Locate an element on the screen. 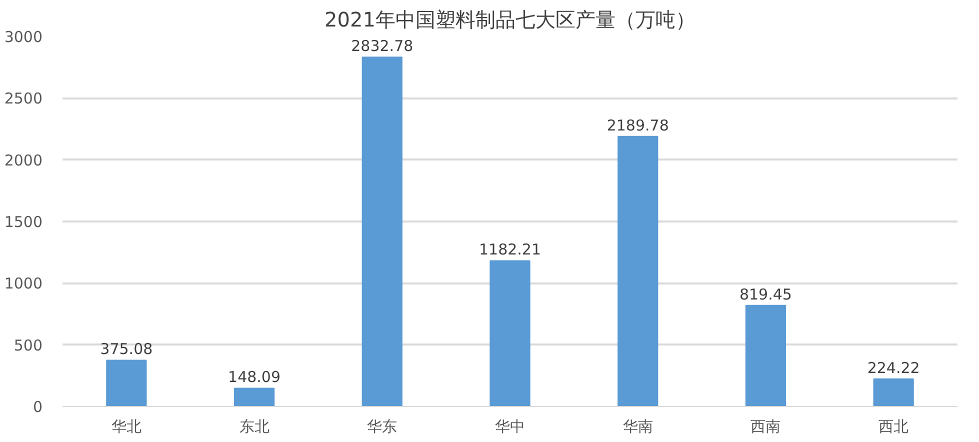  x-tick-label: 西北 is located at coordinates (893, 427).